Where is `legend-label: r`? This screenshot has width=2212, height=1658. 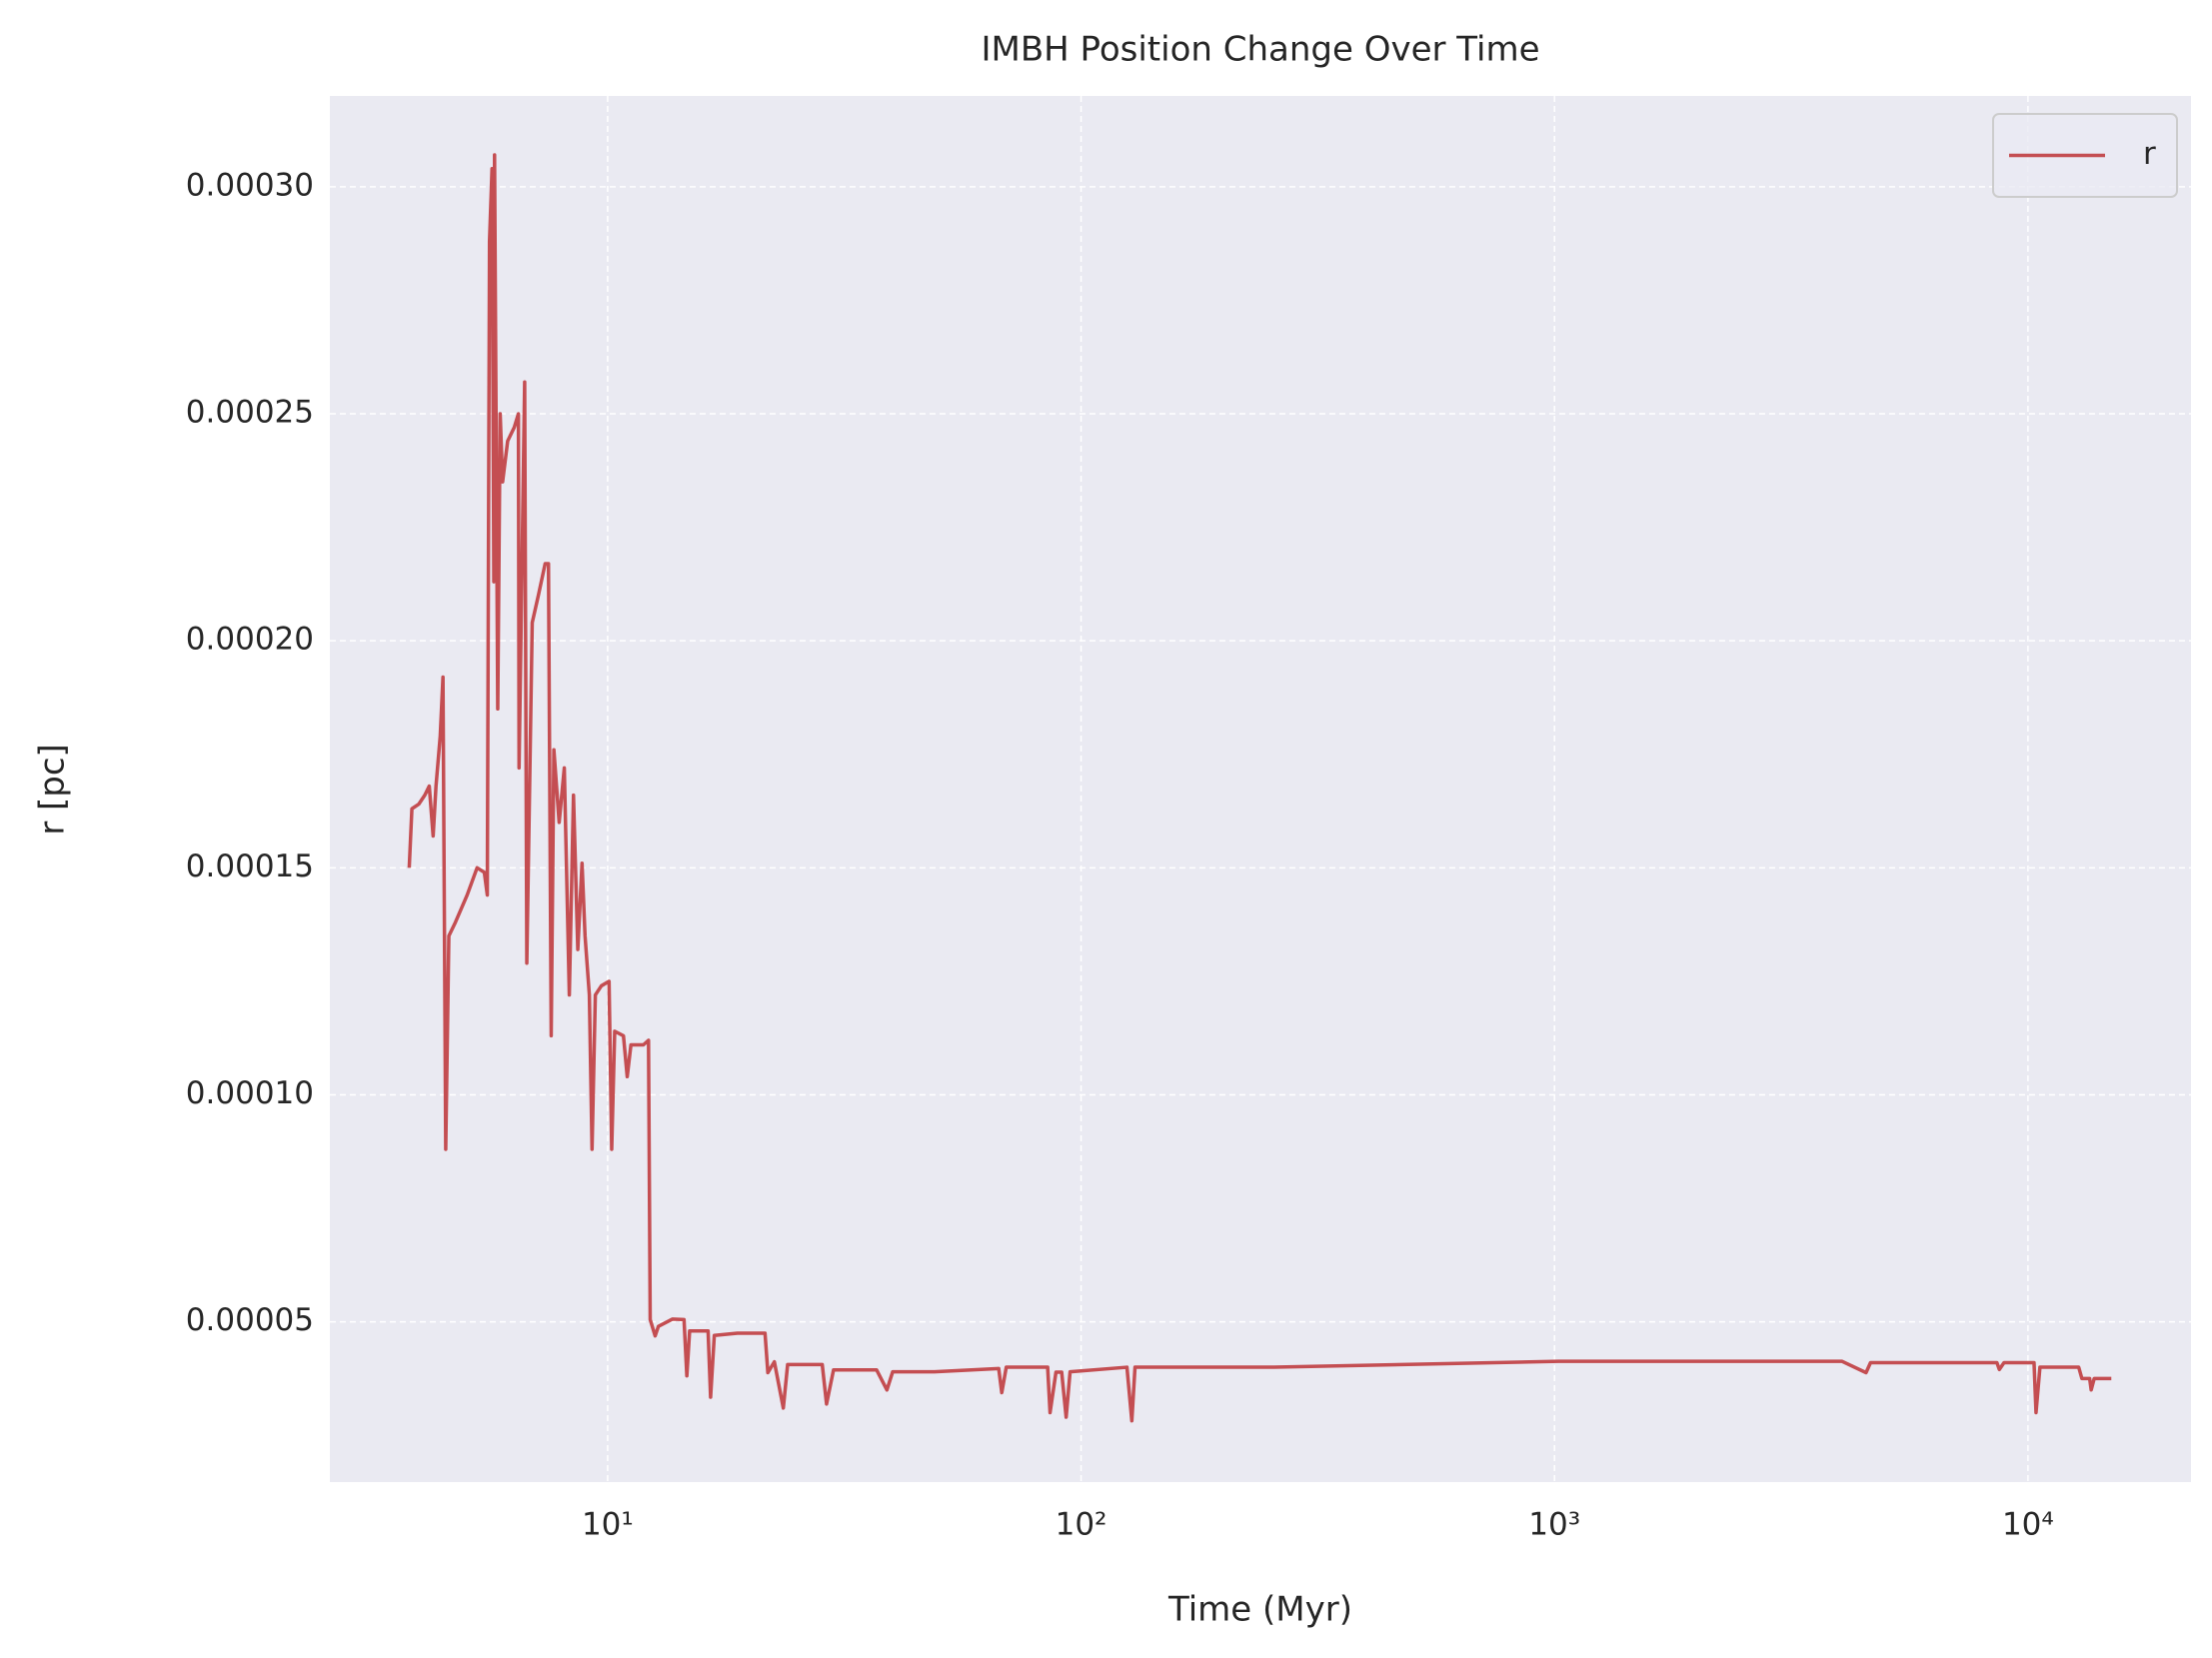
legend-label: r is located at coordinates (2149, 154).